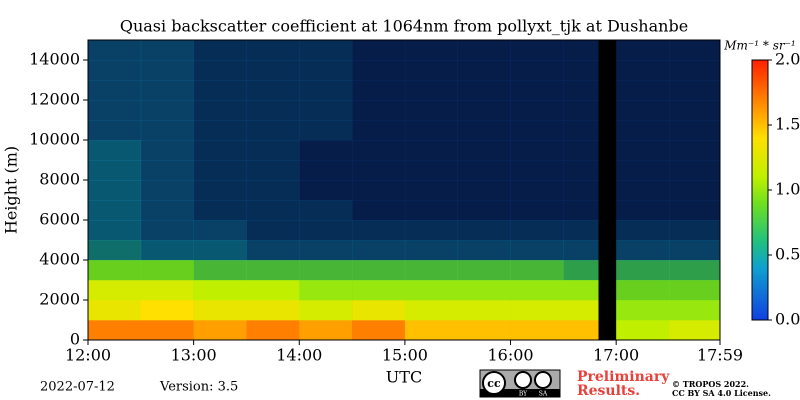 This screenshot has height=400, width=800. Describe the element at coordinates (405, 355) in the screenshot. I see `x-tick-label: 15:00` at that location.